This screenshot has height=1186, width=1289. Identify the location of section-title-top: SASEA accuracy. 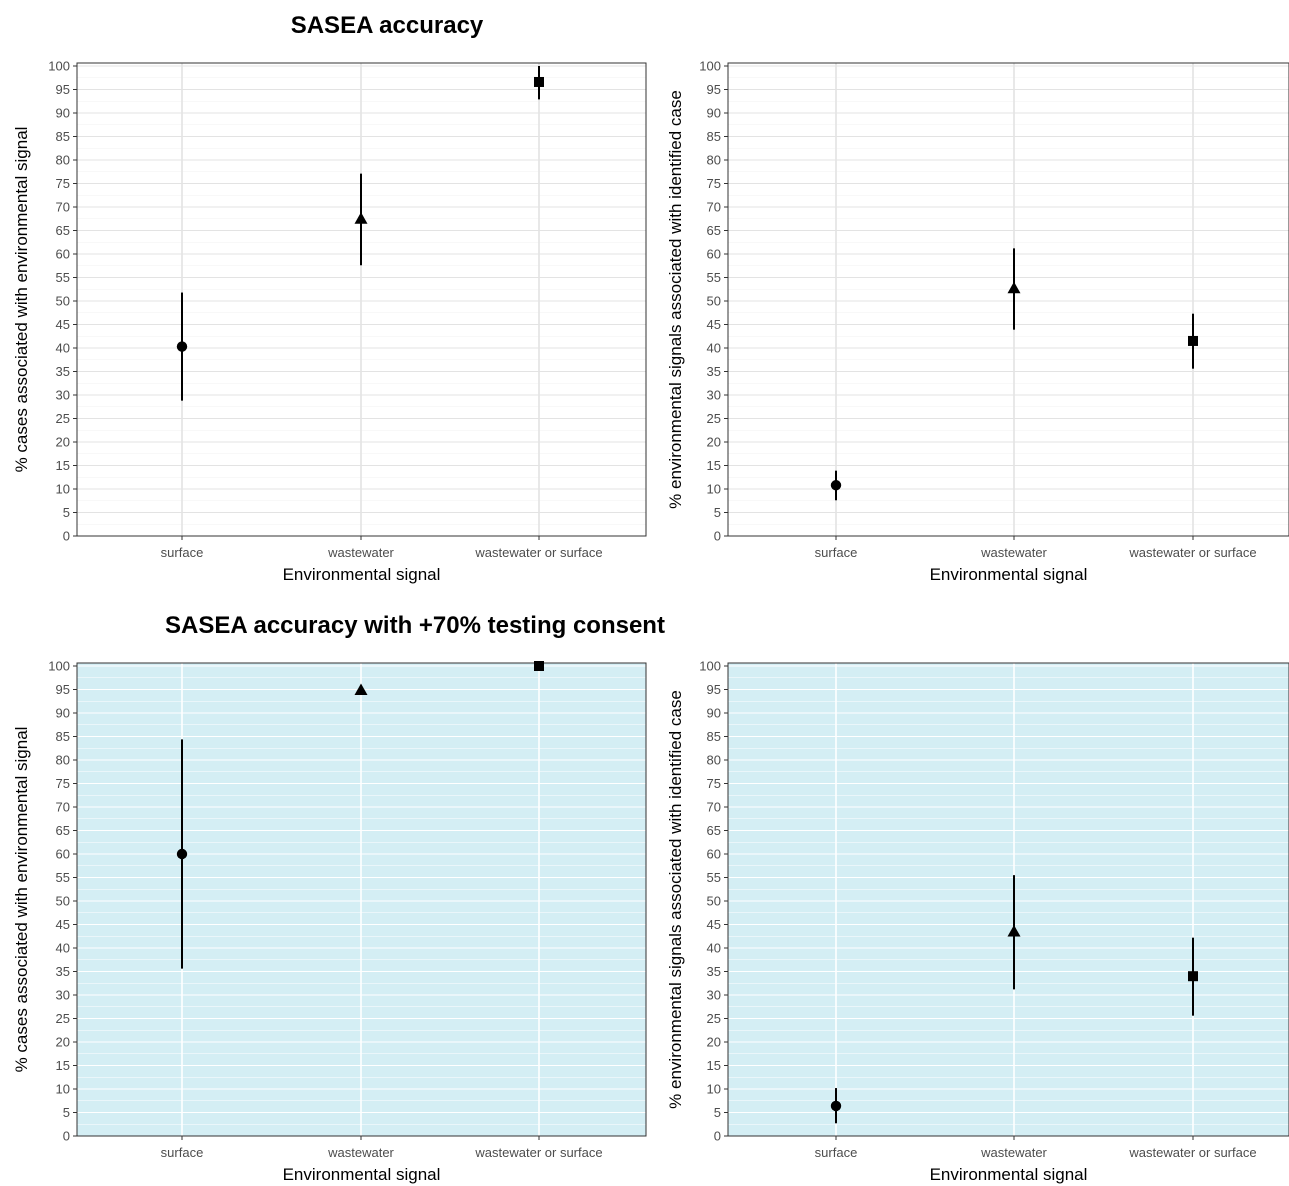
(387, 25).